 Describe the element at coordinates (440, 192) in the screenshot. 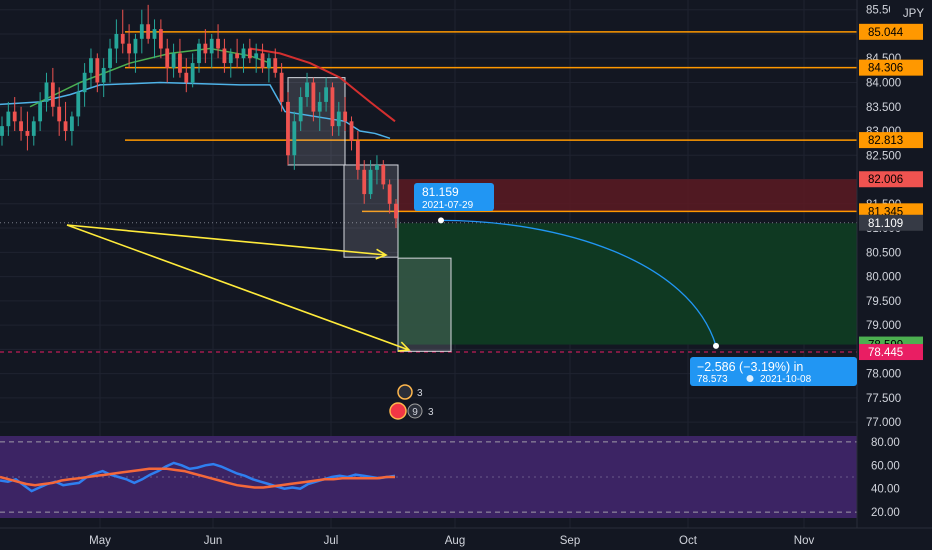

I see `start-tooltip-price: 81.159` at that location.